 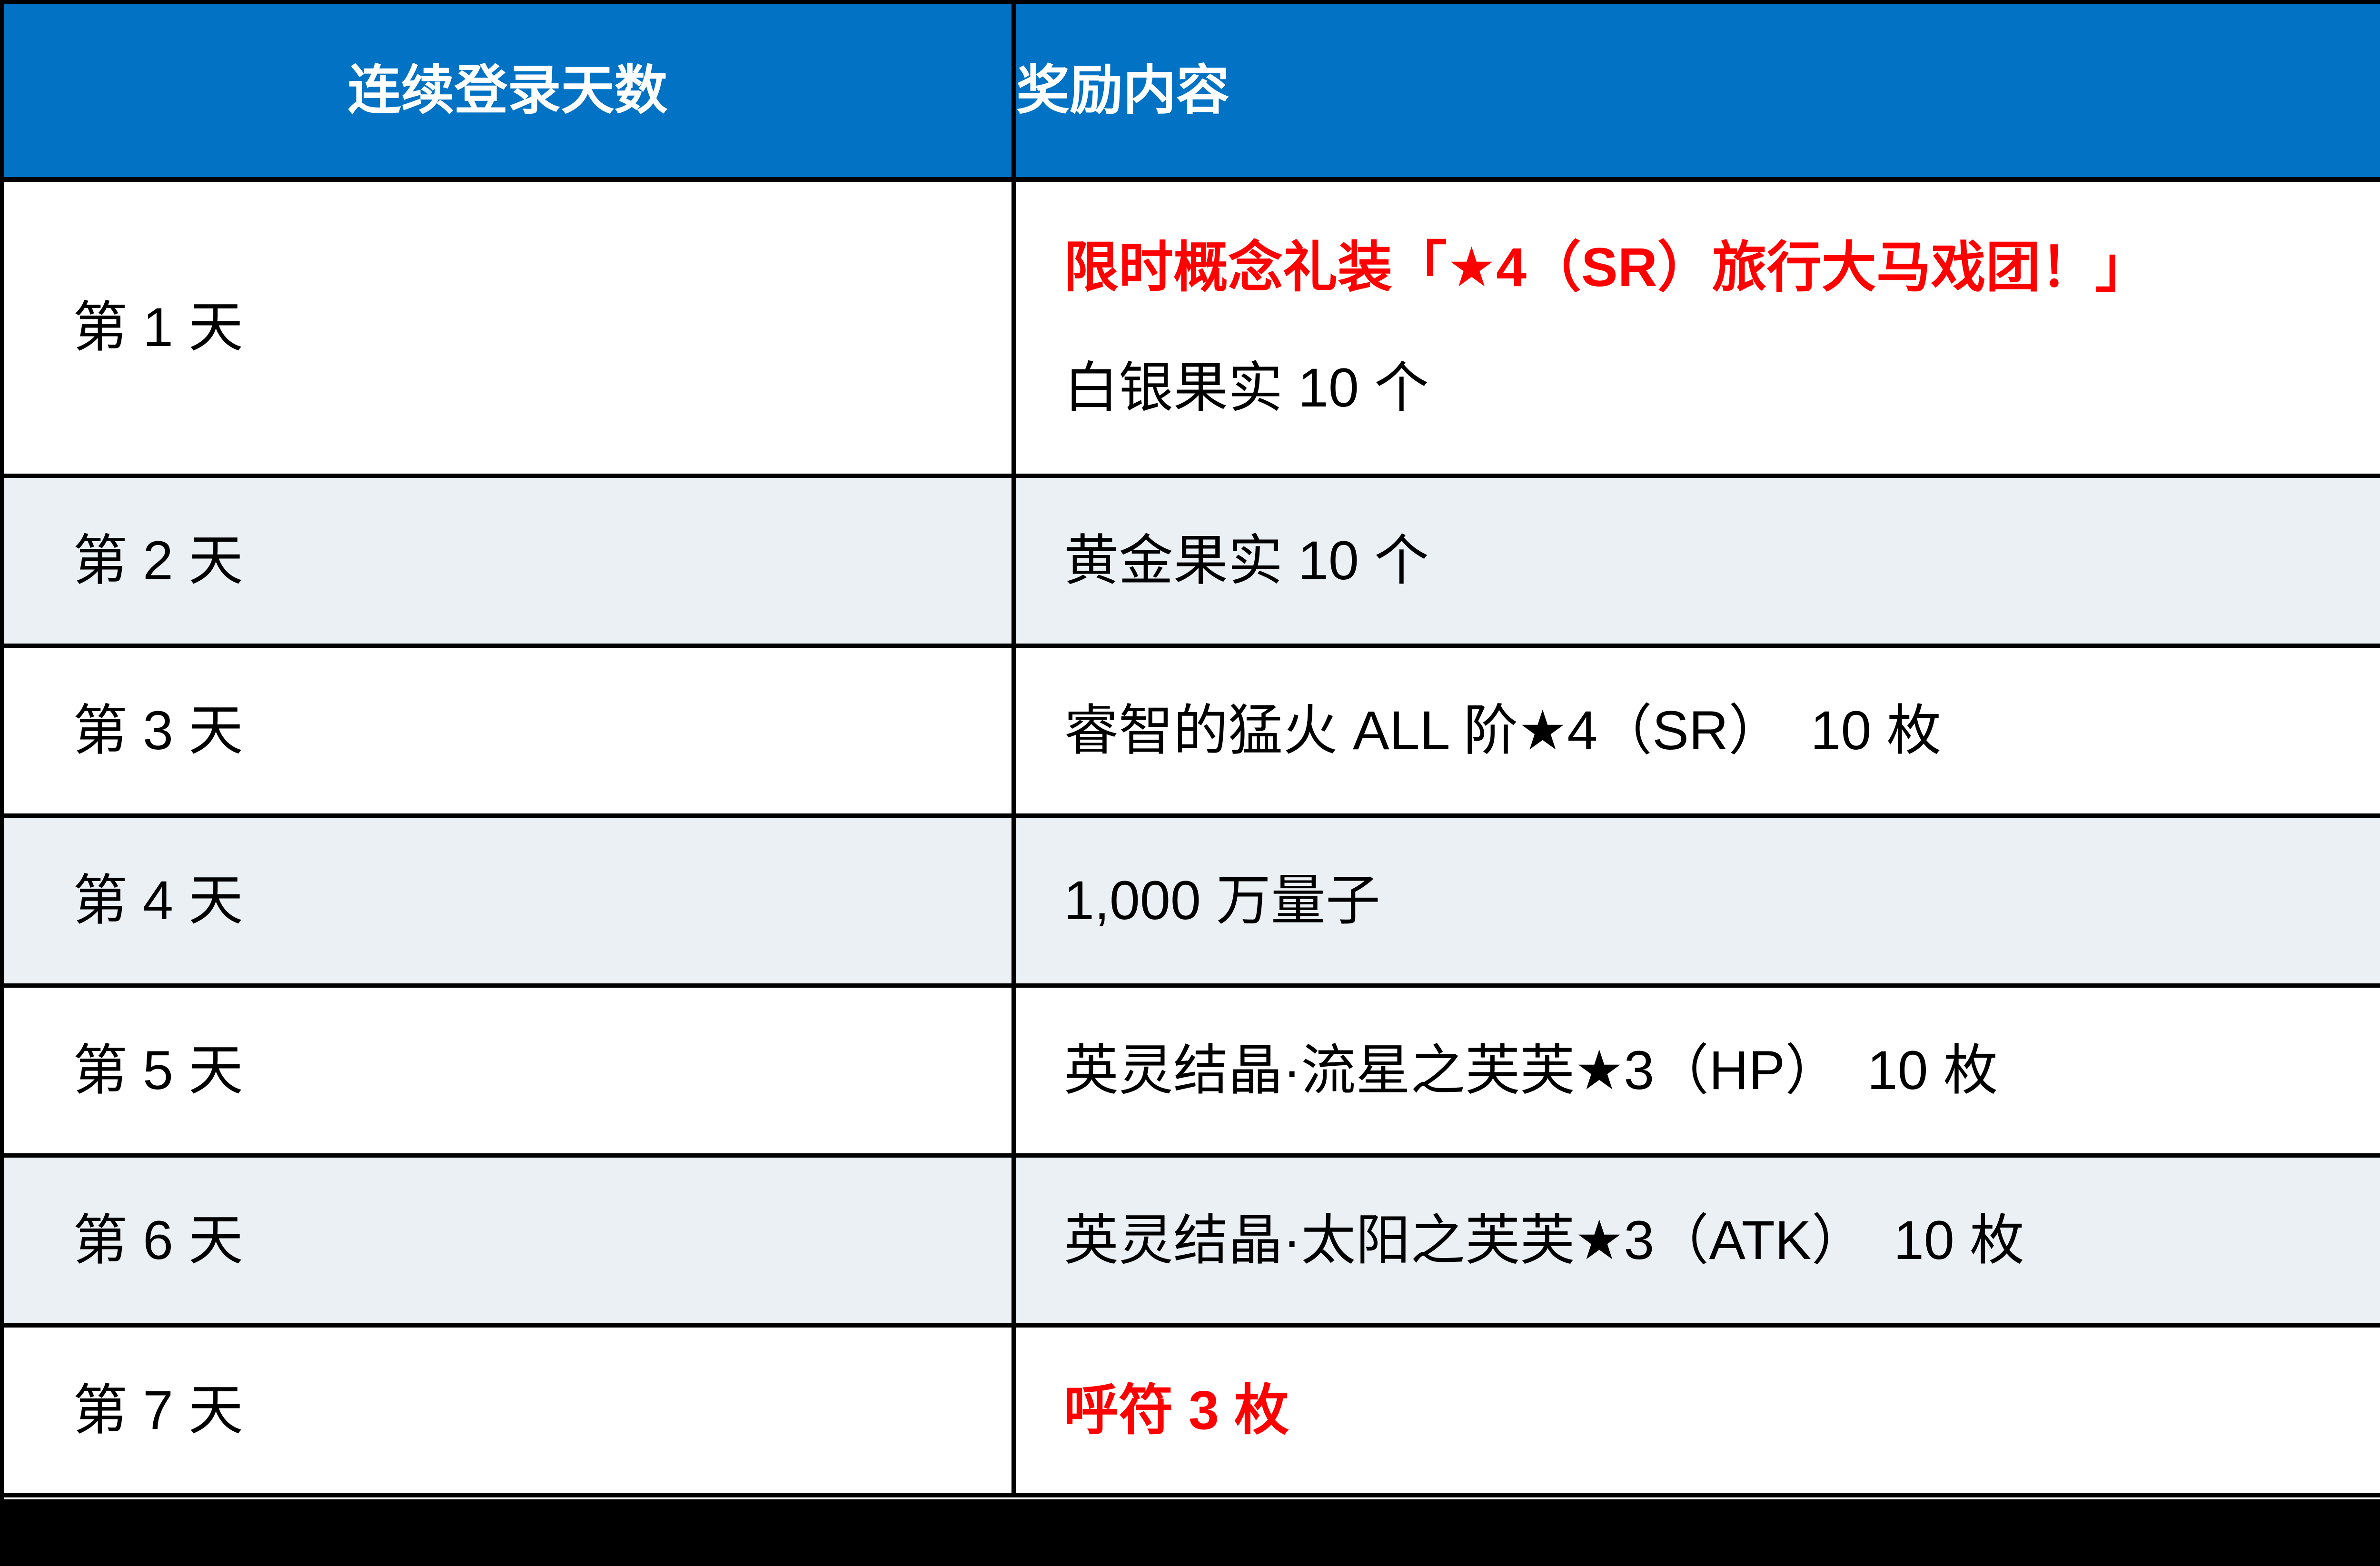 I want to click on table-row: 第 2 天 黄金果实 10 个, so click(x=1192, y=563).